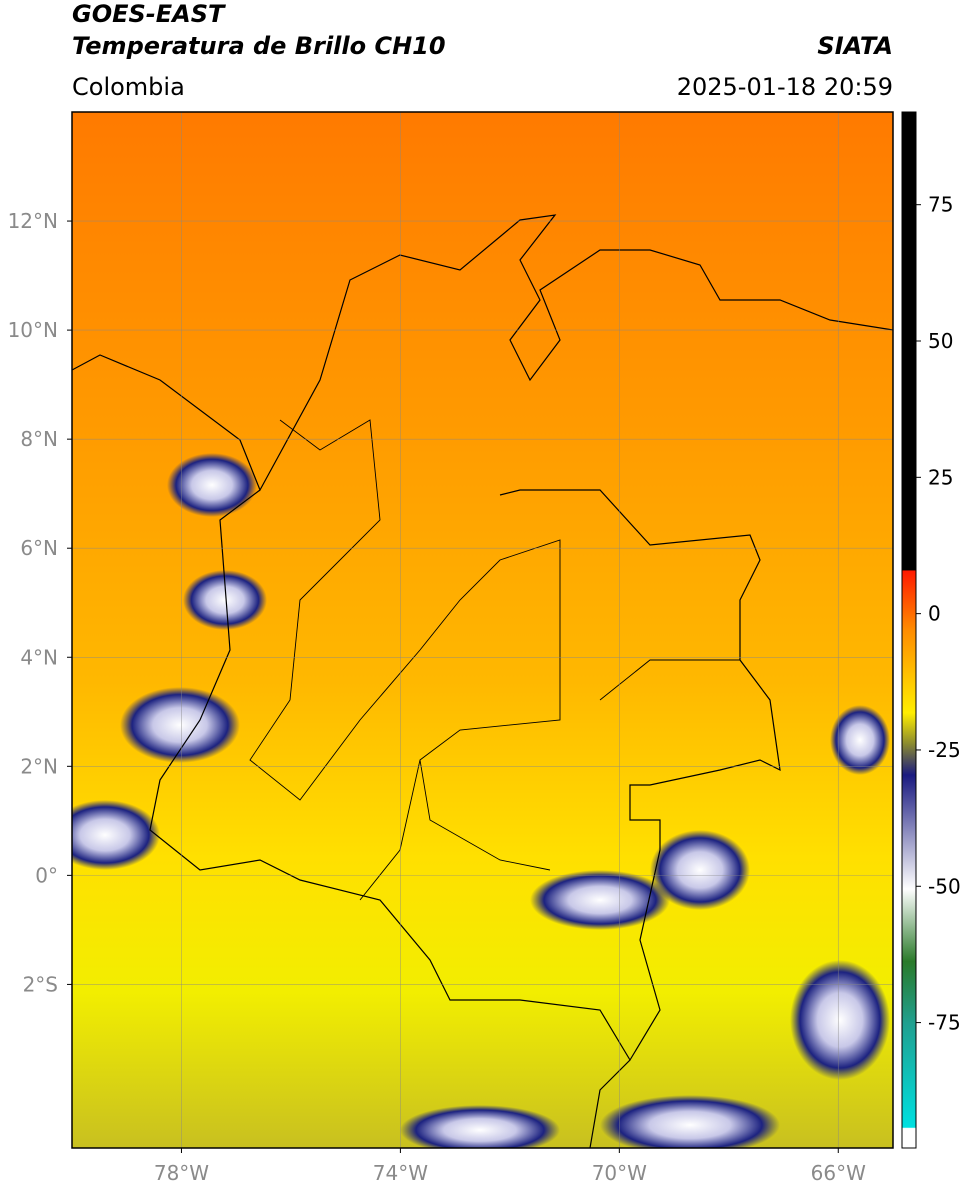 Image resolution: width=966 pixels, height=1190 pixels. I want to click on colorbar-label: 0, so click(934, 614).